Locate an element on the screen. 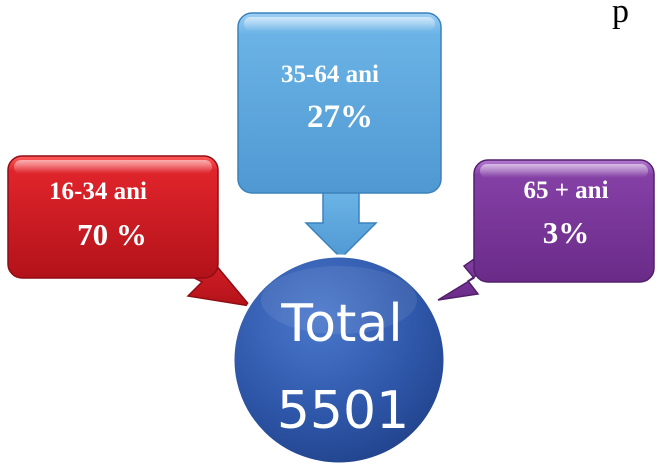 This screenshot has height=475, width=660. top-text-fragment: p is located at coordinates (620, 15).